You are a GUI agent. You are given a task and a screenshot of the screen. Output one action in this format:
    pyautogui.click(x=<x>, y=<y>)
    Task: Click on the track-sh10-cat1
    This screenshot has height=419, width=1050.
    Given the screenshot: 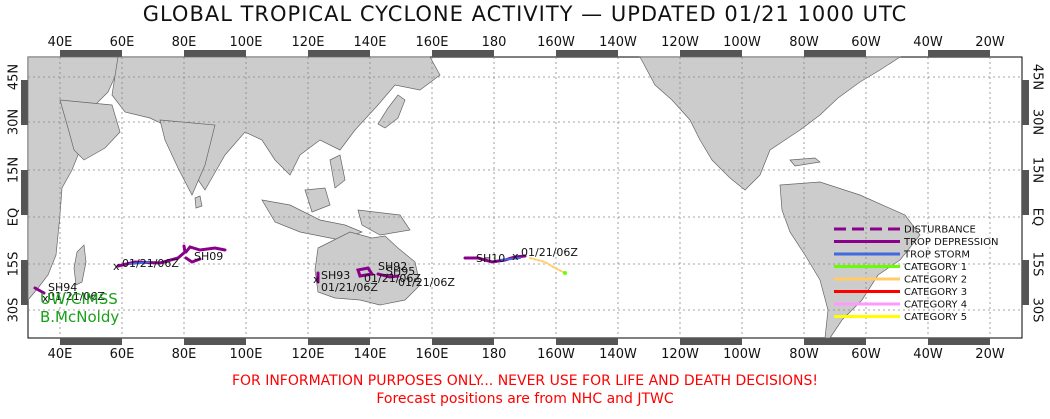 What is the action you would take?
    pyautogui.click(x=547, y=265)
    